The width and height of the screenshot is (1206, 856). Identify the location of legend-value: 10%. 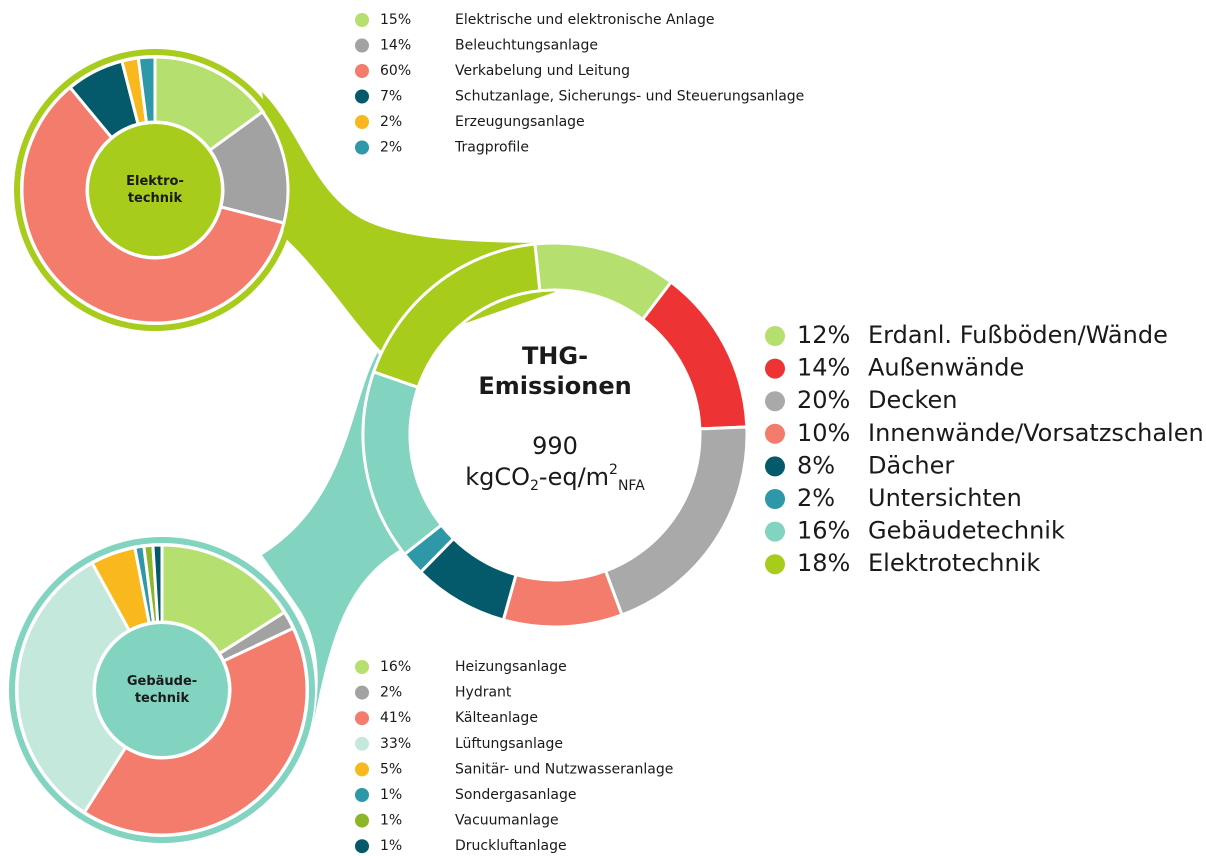
(823, 433).